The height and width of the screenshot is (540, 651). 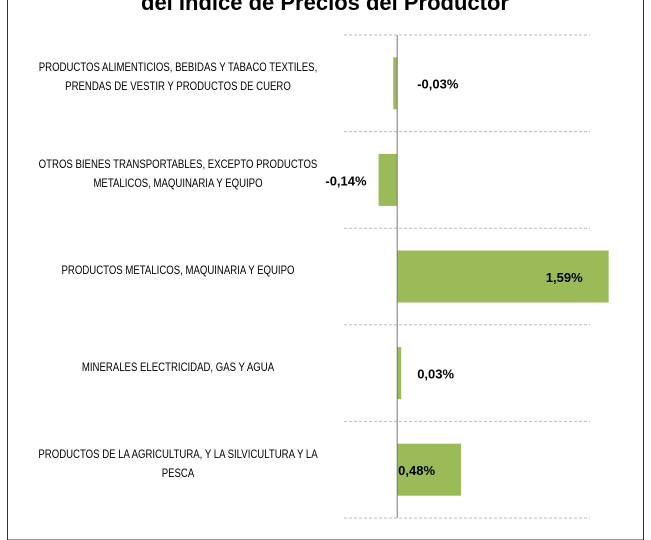 What do you see at coordinates (178, 270) in the screenshot?
I see `category-label: PRODUCTOS METALICOS, MAQUINARIA Y EQUIPO` at bounding box center [178, 270].